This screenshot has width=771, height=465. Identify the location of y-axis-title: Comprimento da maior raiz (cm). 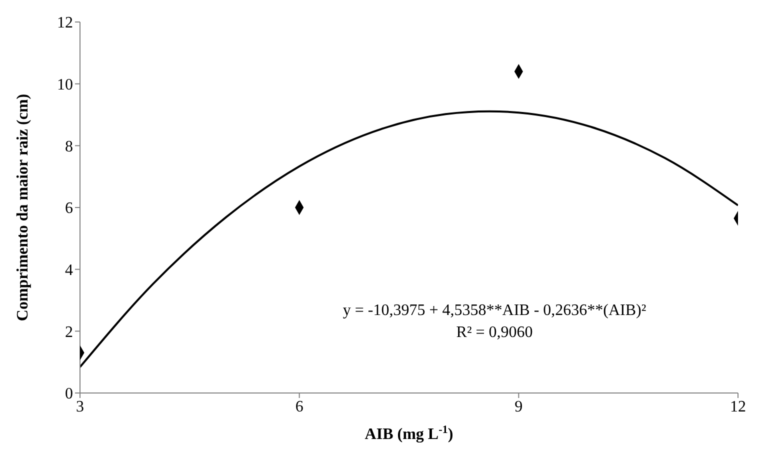
(23, 208).